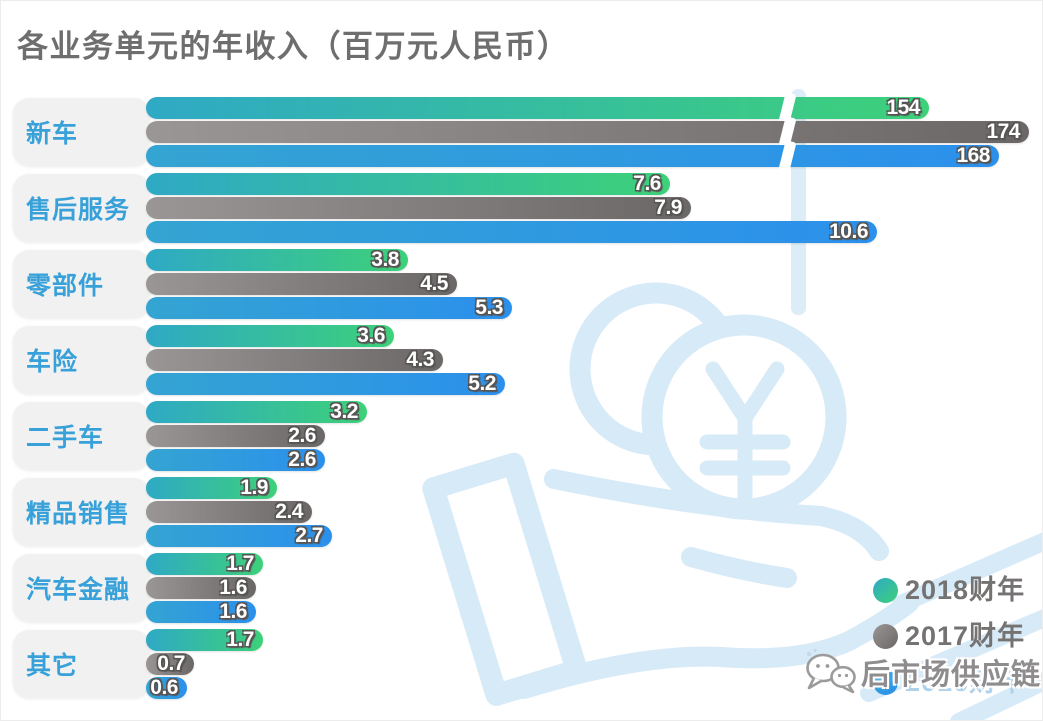 The image size is (1043, 721). I want to click on value-label: 3.8, so click(385, 259).